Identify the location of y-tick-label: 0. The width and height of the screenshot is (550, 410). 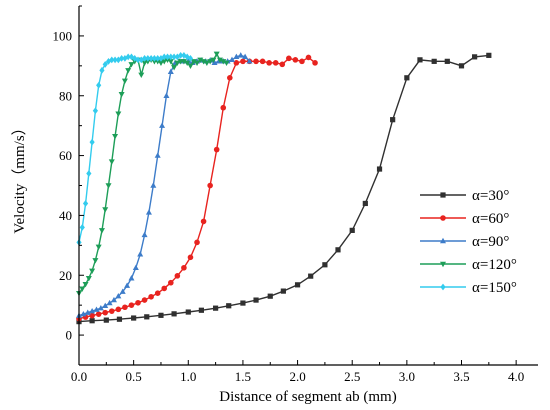
(69, 335).